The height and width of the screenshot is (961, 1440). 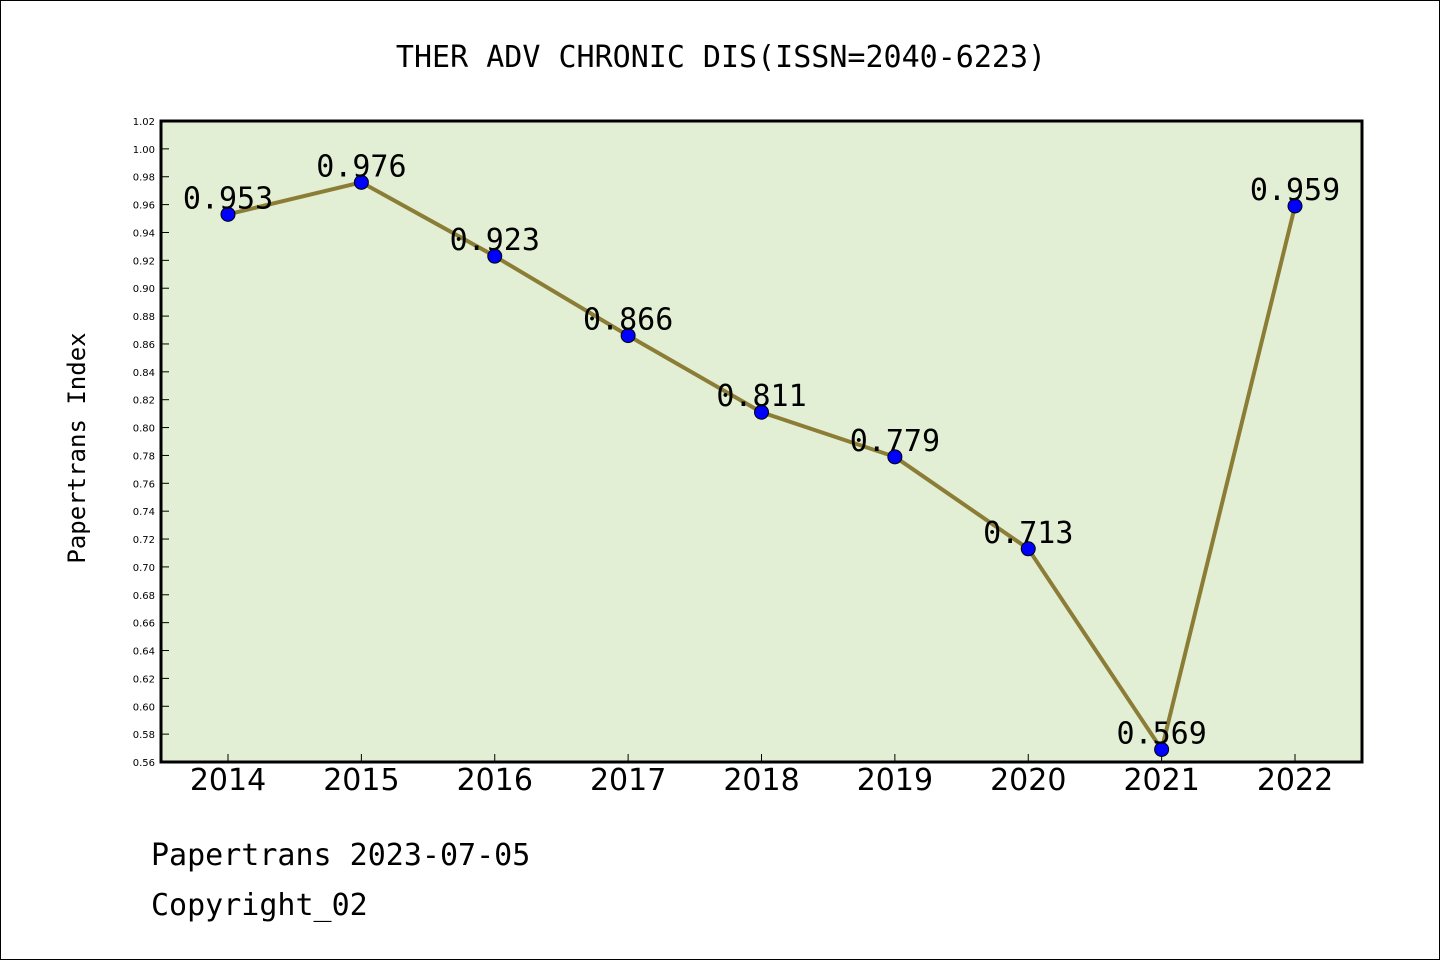 I want to click on y-tick-label: 0.74, so click(x=144, y=512).